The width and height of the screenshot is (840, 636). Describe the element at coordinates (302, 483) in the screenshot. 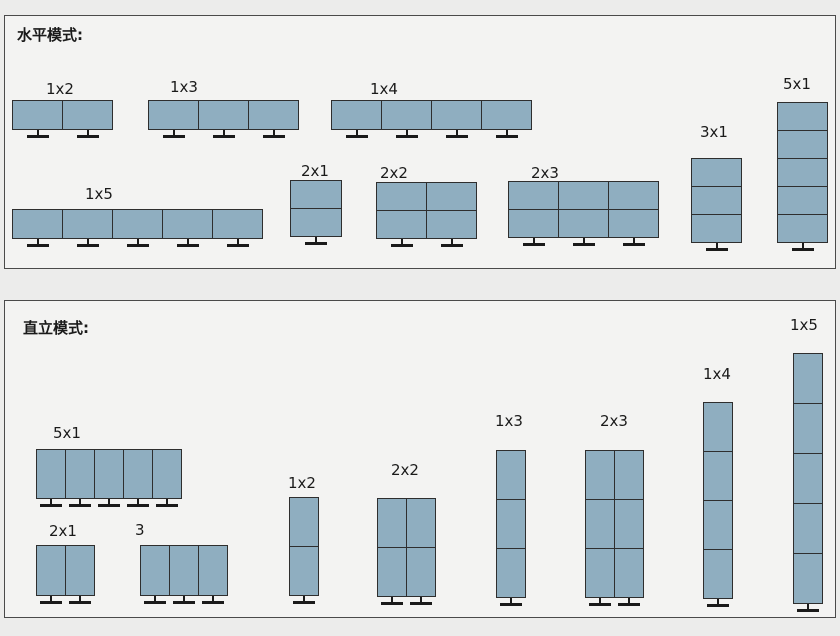

I see `config-label: 1x2` at that location.